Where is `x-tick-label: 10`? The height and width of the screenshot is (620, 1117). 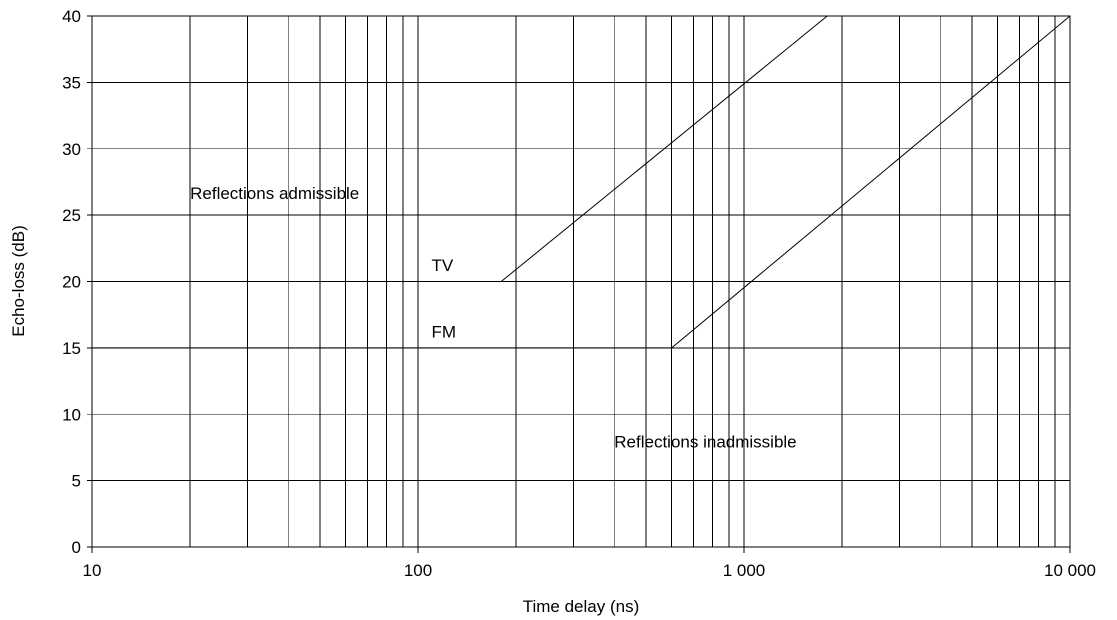
x-tick-label: 10 is located at coordinates (92, 570).